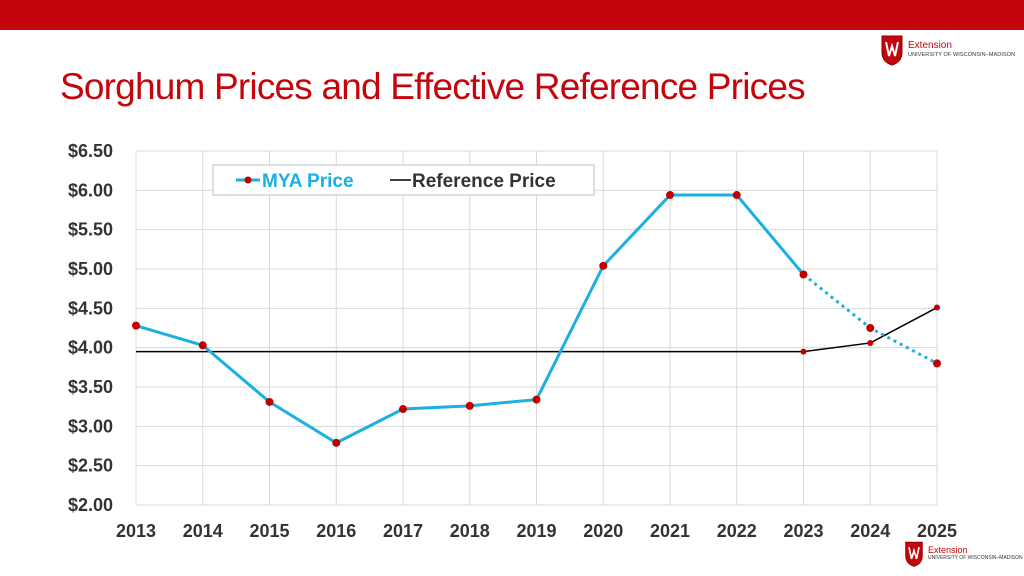 This screenshot has height=576, width=1024. Describe the element at coordinates (90, 505) in the screenshot. I see `y-tick-label: $2.00` at that location.